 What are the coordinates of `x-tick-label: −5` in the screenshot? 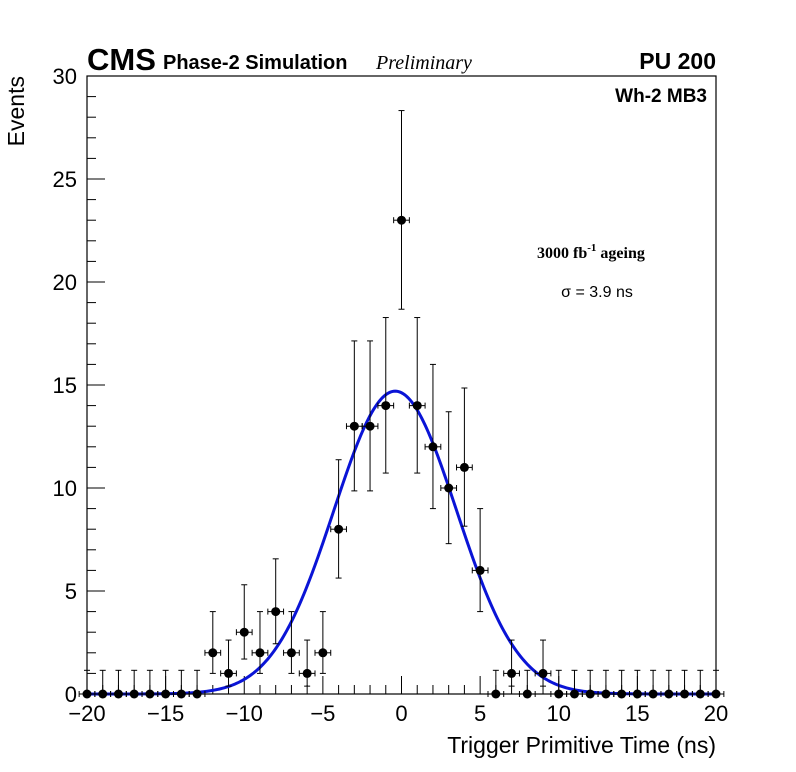 It's located at (322, 713).